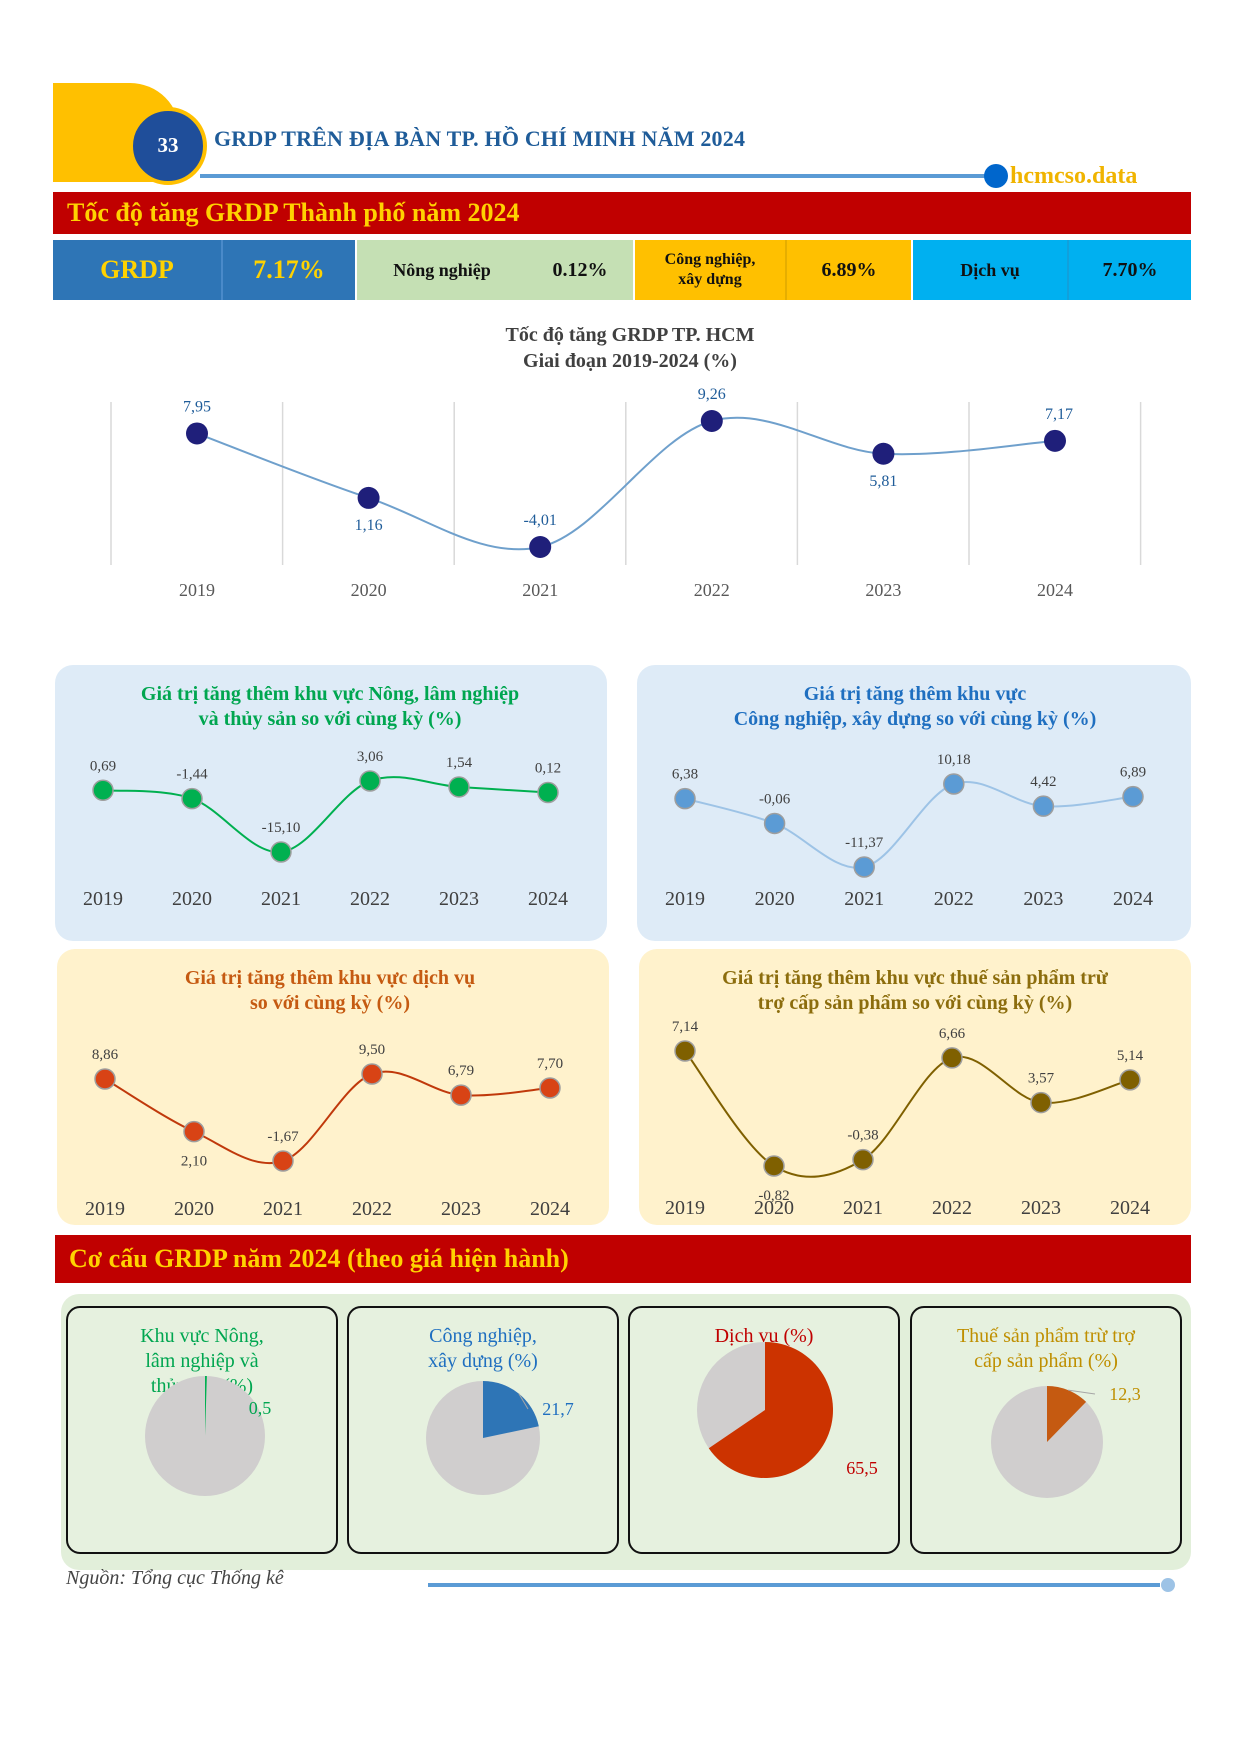 The image size is (1240, 1754). I want to click on card-service, so click(333, 1087).